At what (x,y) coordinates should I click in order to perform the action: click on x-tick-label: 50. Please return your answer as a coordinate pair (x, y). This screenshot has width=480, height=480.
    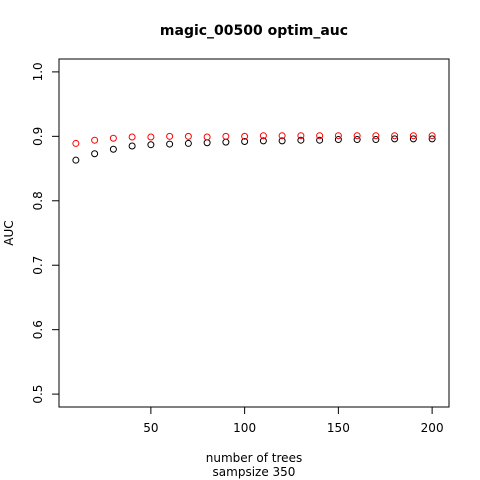
    Looking at the image, I should click on (150, 428).